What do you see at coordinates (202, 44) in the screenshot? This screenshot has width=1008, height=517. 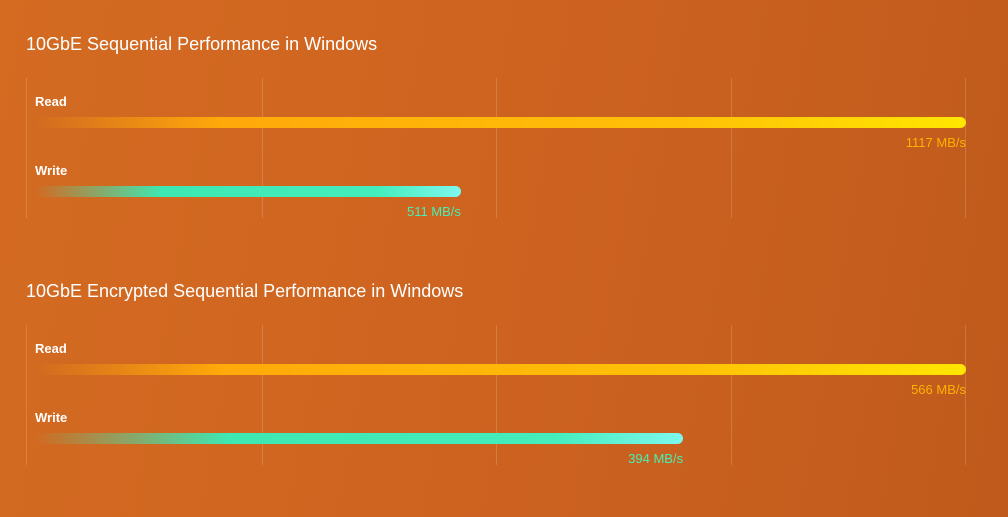 I see `chart-title: 10GbE Sequential Performance in Windows` at bounding box center [202, 44].